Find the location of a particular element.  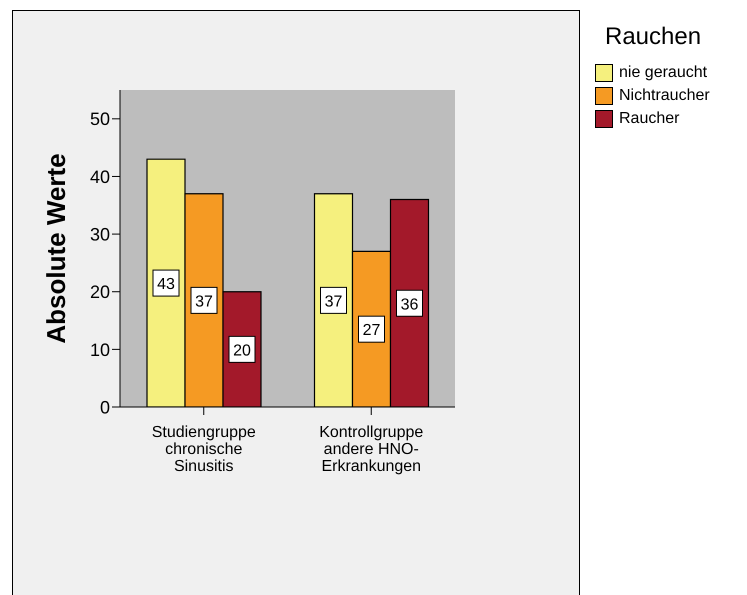

y-tick-label: 40 is located at coordinates (100, 176).